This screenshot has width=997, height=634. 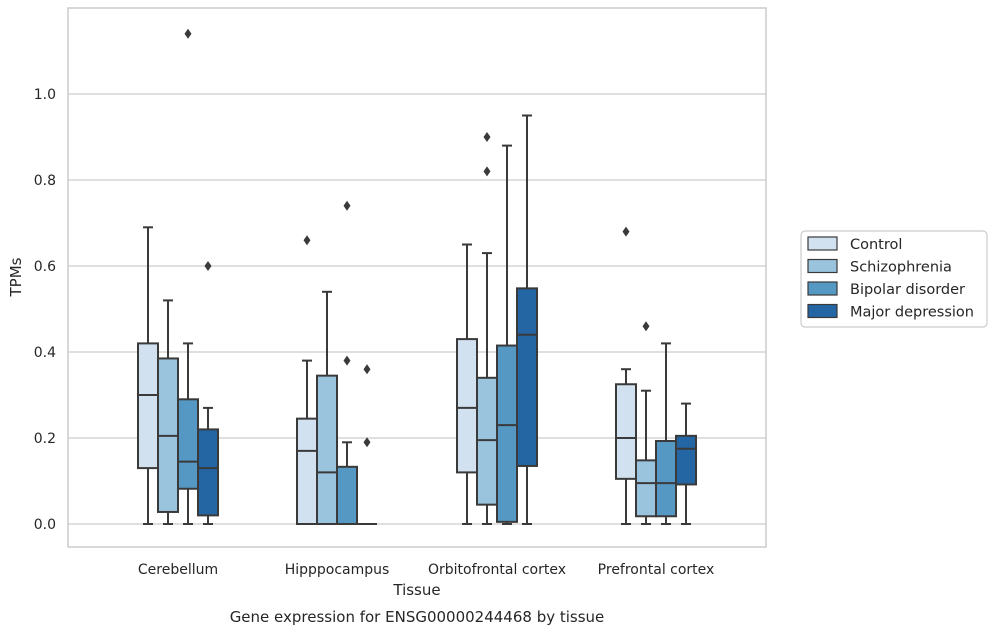 I want to click on y-tick-label: 0.2, so click(x=45, y=439).